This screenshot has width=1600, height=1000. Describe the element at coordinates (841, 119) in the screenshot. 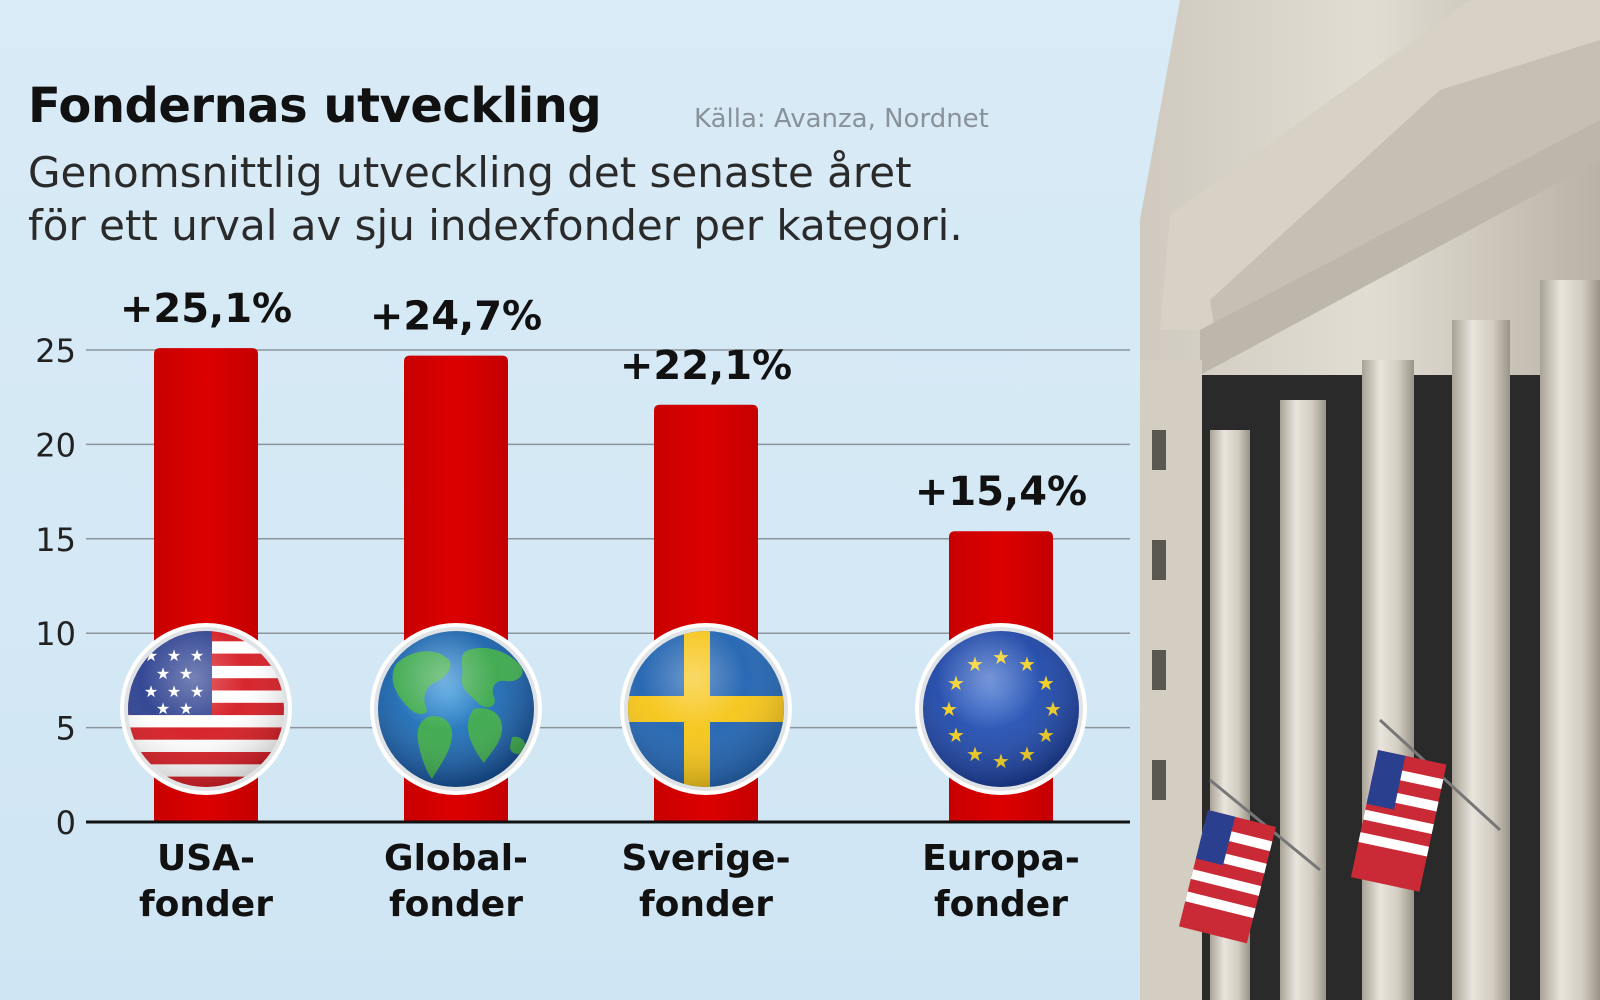

I see `source-note: Källa: Avanza, Nordnet` at that location.